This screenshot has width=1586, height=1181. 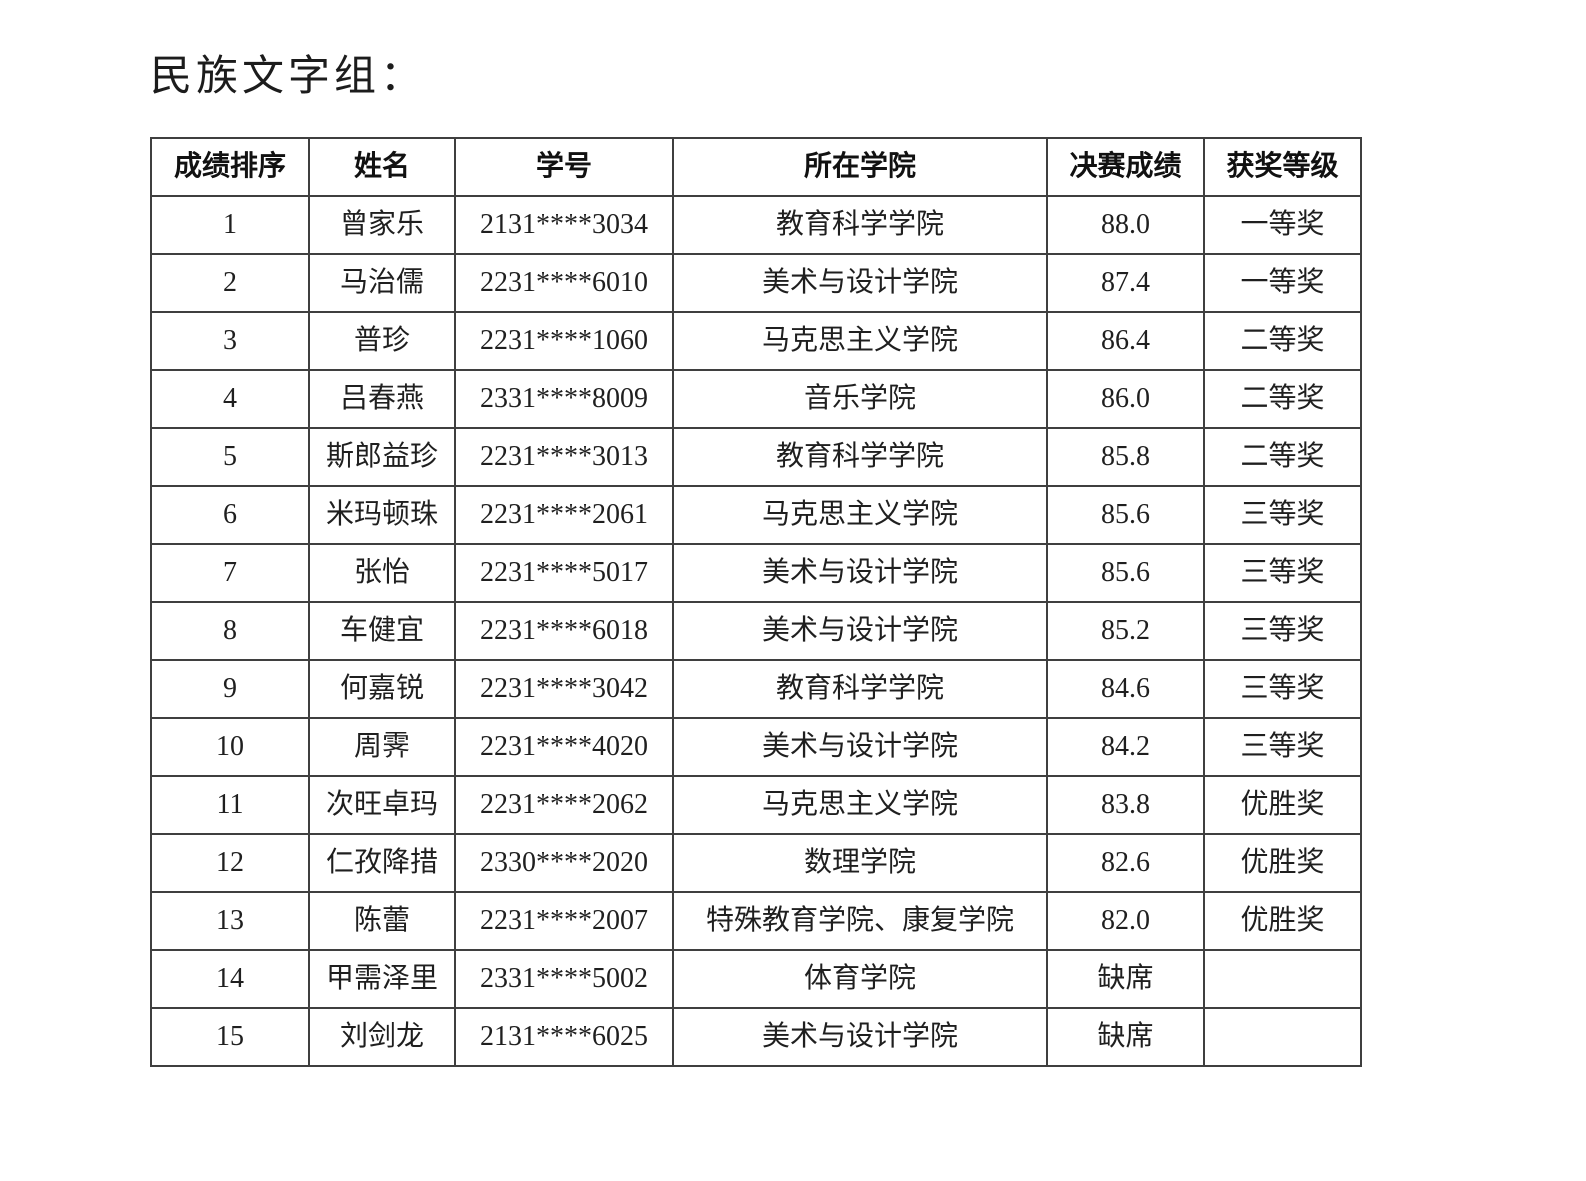 I want to click on cell-rank: 5, so click(x=230, y=457).